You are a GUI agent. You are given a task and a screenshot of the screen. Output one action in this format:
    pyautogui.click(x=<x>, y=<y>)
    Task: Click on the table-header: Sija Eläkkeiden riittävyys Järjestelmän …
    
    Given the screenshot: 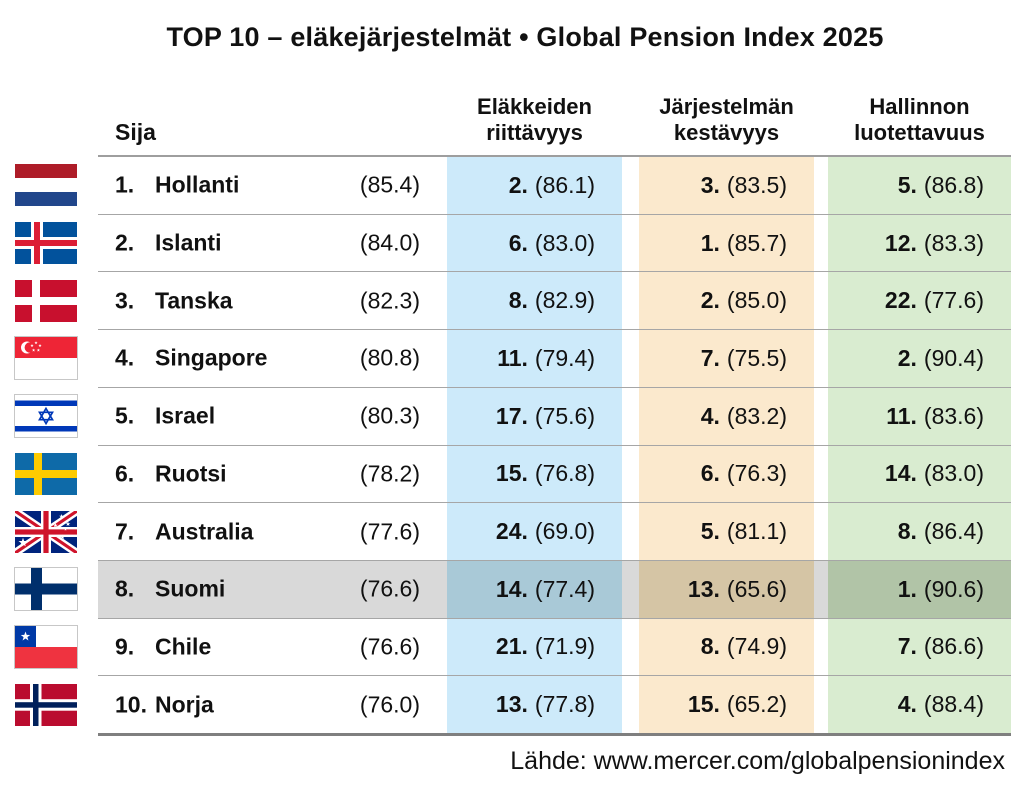 What is the action you would take?
    pyautogui.click(x=554, y=115)
    